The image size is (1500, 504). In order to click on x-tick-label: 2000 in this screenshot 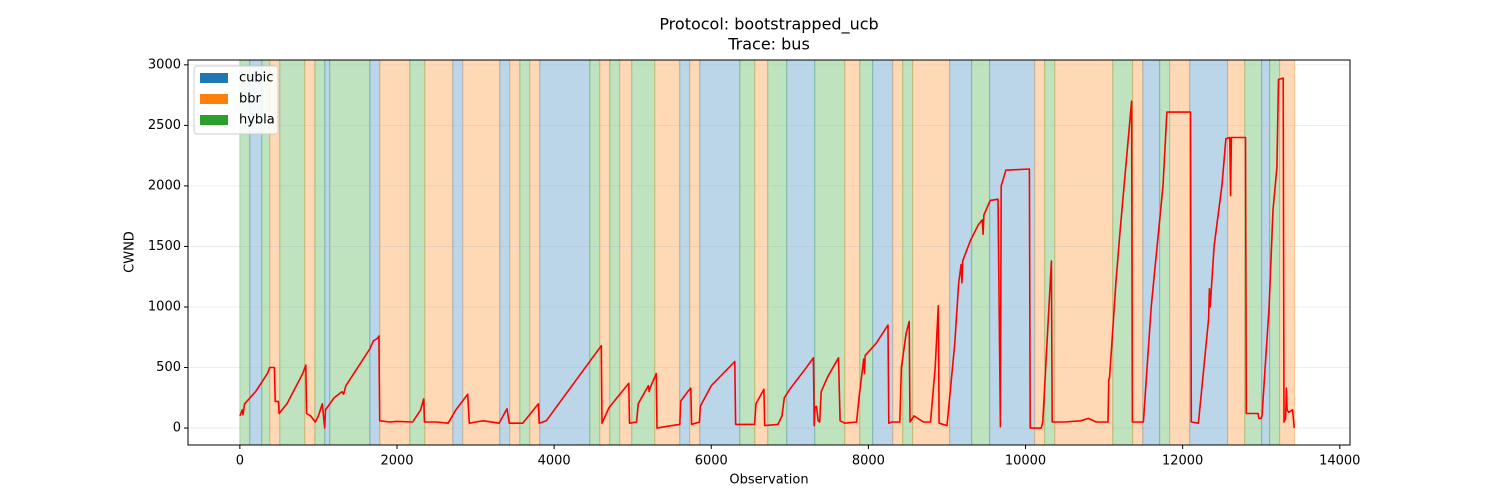, I will do `click(396, 461)`.